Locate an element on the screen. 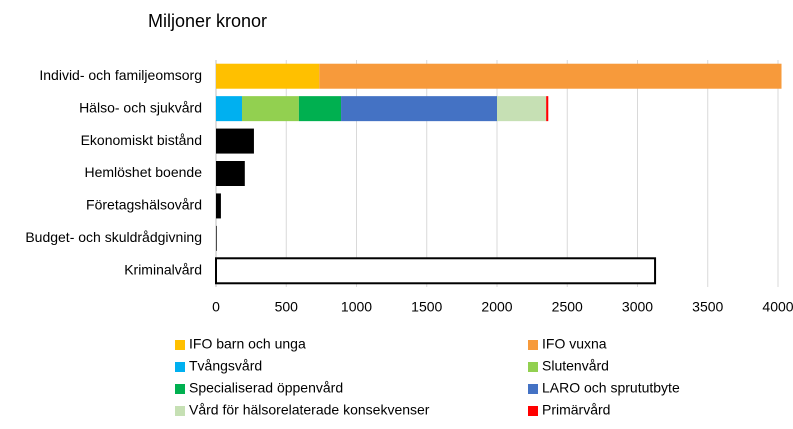 This screenshot has width=793, height=429. x-tick-label: 1000 is located at coordinates (356, 307).